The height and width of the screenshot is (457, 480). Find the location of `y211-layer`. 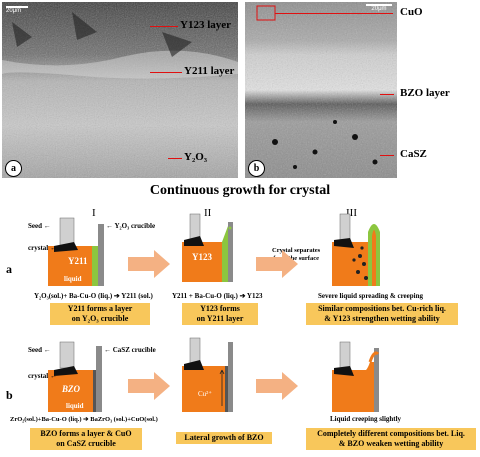

y211-layer is located at coordinates (95, 266).